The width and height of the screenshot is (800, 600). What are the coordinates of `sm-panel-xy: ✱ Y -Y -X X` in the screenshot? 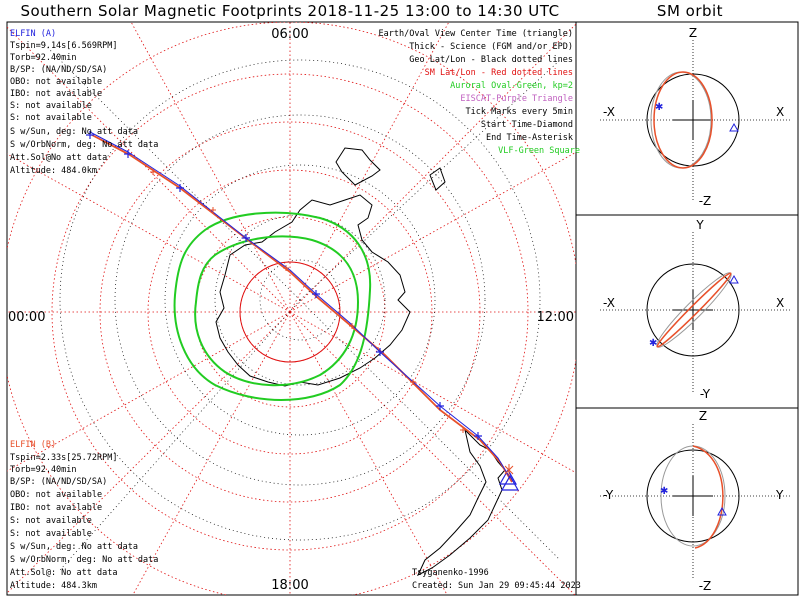 It's located at (695, 309).